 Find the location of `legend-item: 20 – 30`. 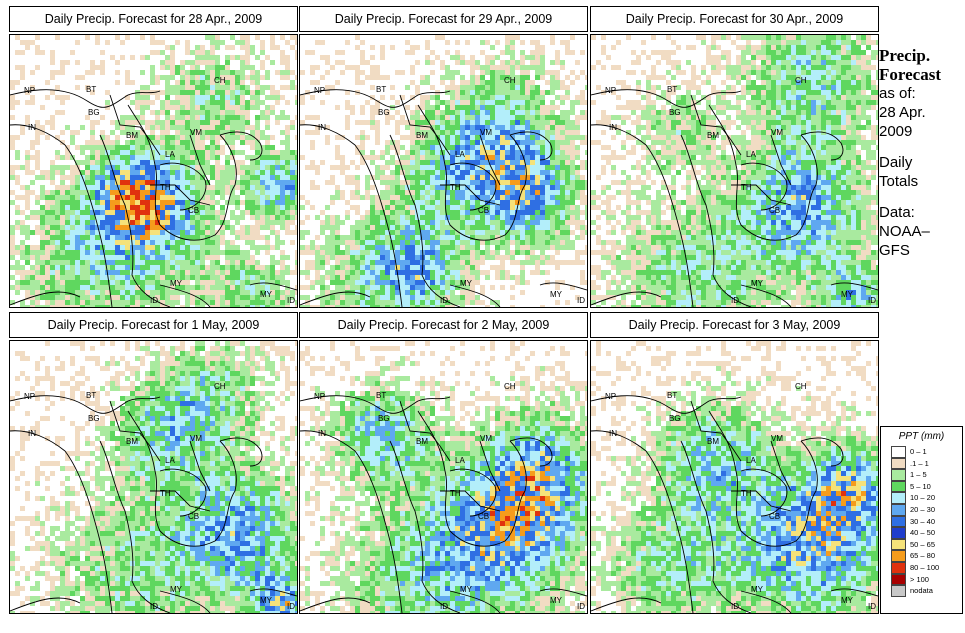

legend-item: 20 – 30 is located at coordinates (921, 509).